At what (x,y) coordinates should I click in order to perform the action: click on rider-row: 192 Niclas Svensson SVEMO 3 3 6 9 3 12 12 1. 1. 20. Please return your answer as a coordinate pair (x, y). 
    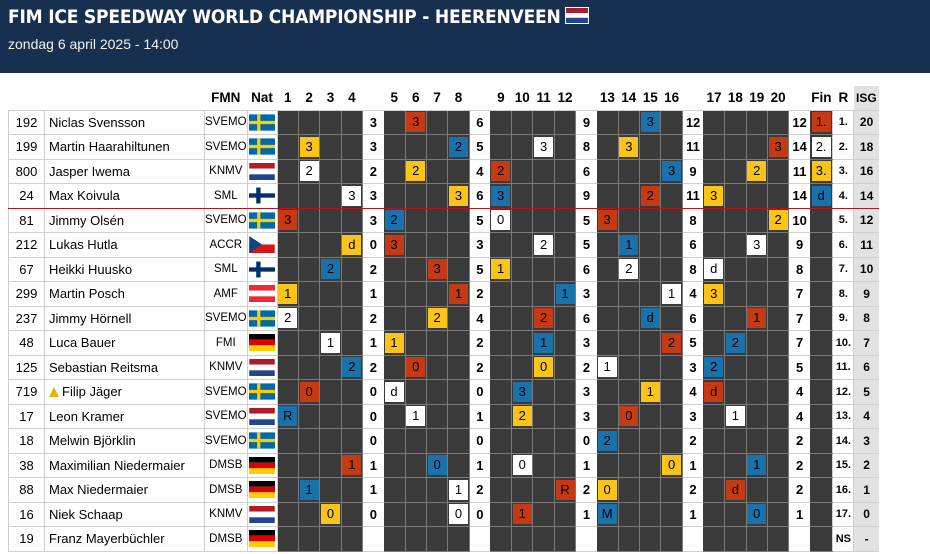
    Looking at the image, I should click on (443, 122).